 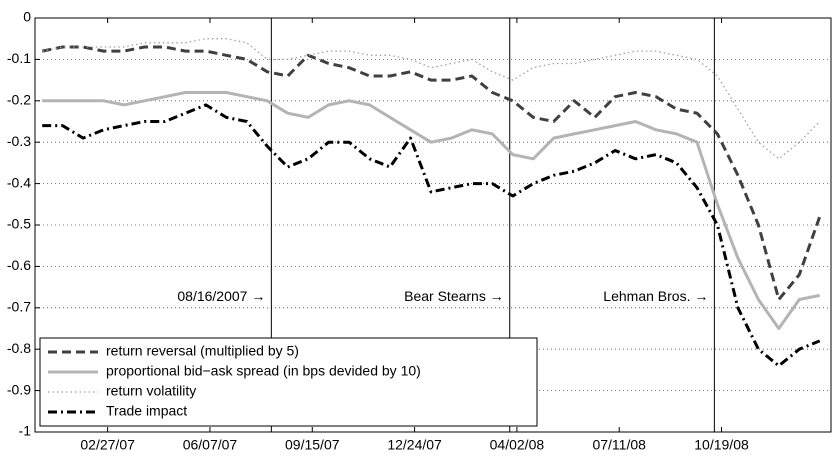 What do you see at coordinates (19, 389) in the screenshot?
I see `y-tick-label: -0.9` at bounding box center [19, 389].